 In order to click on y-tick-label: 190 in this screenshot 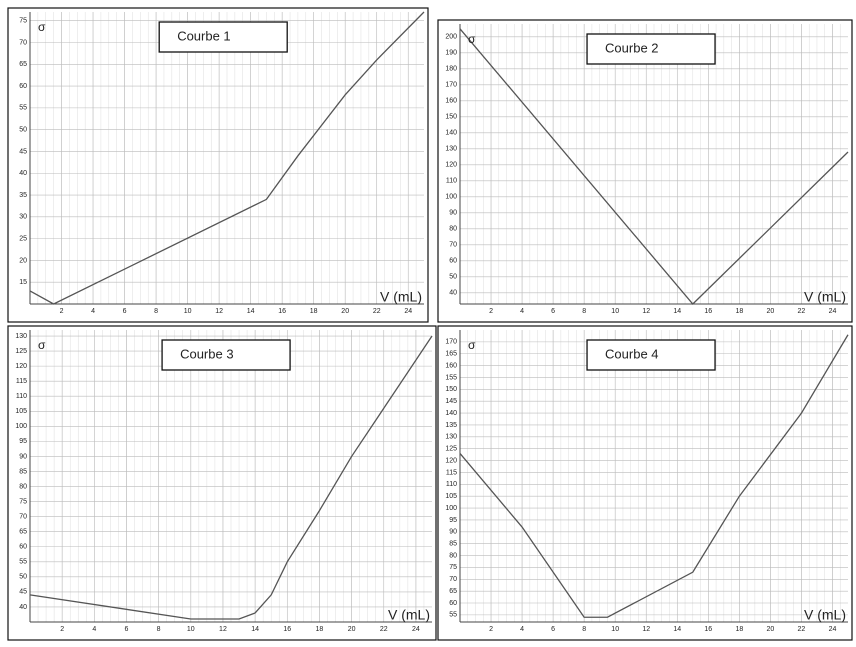, I will do `click(451, 53)`.